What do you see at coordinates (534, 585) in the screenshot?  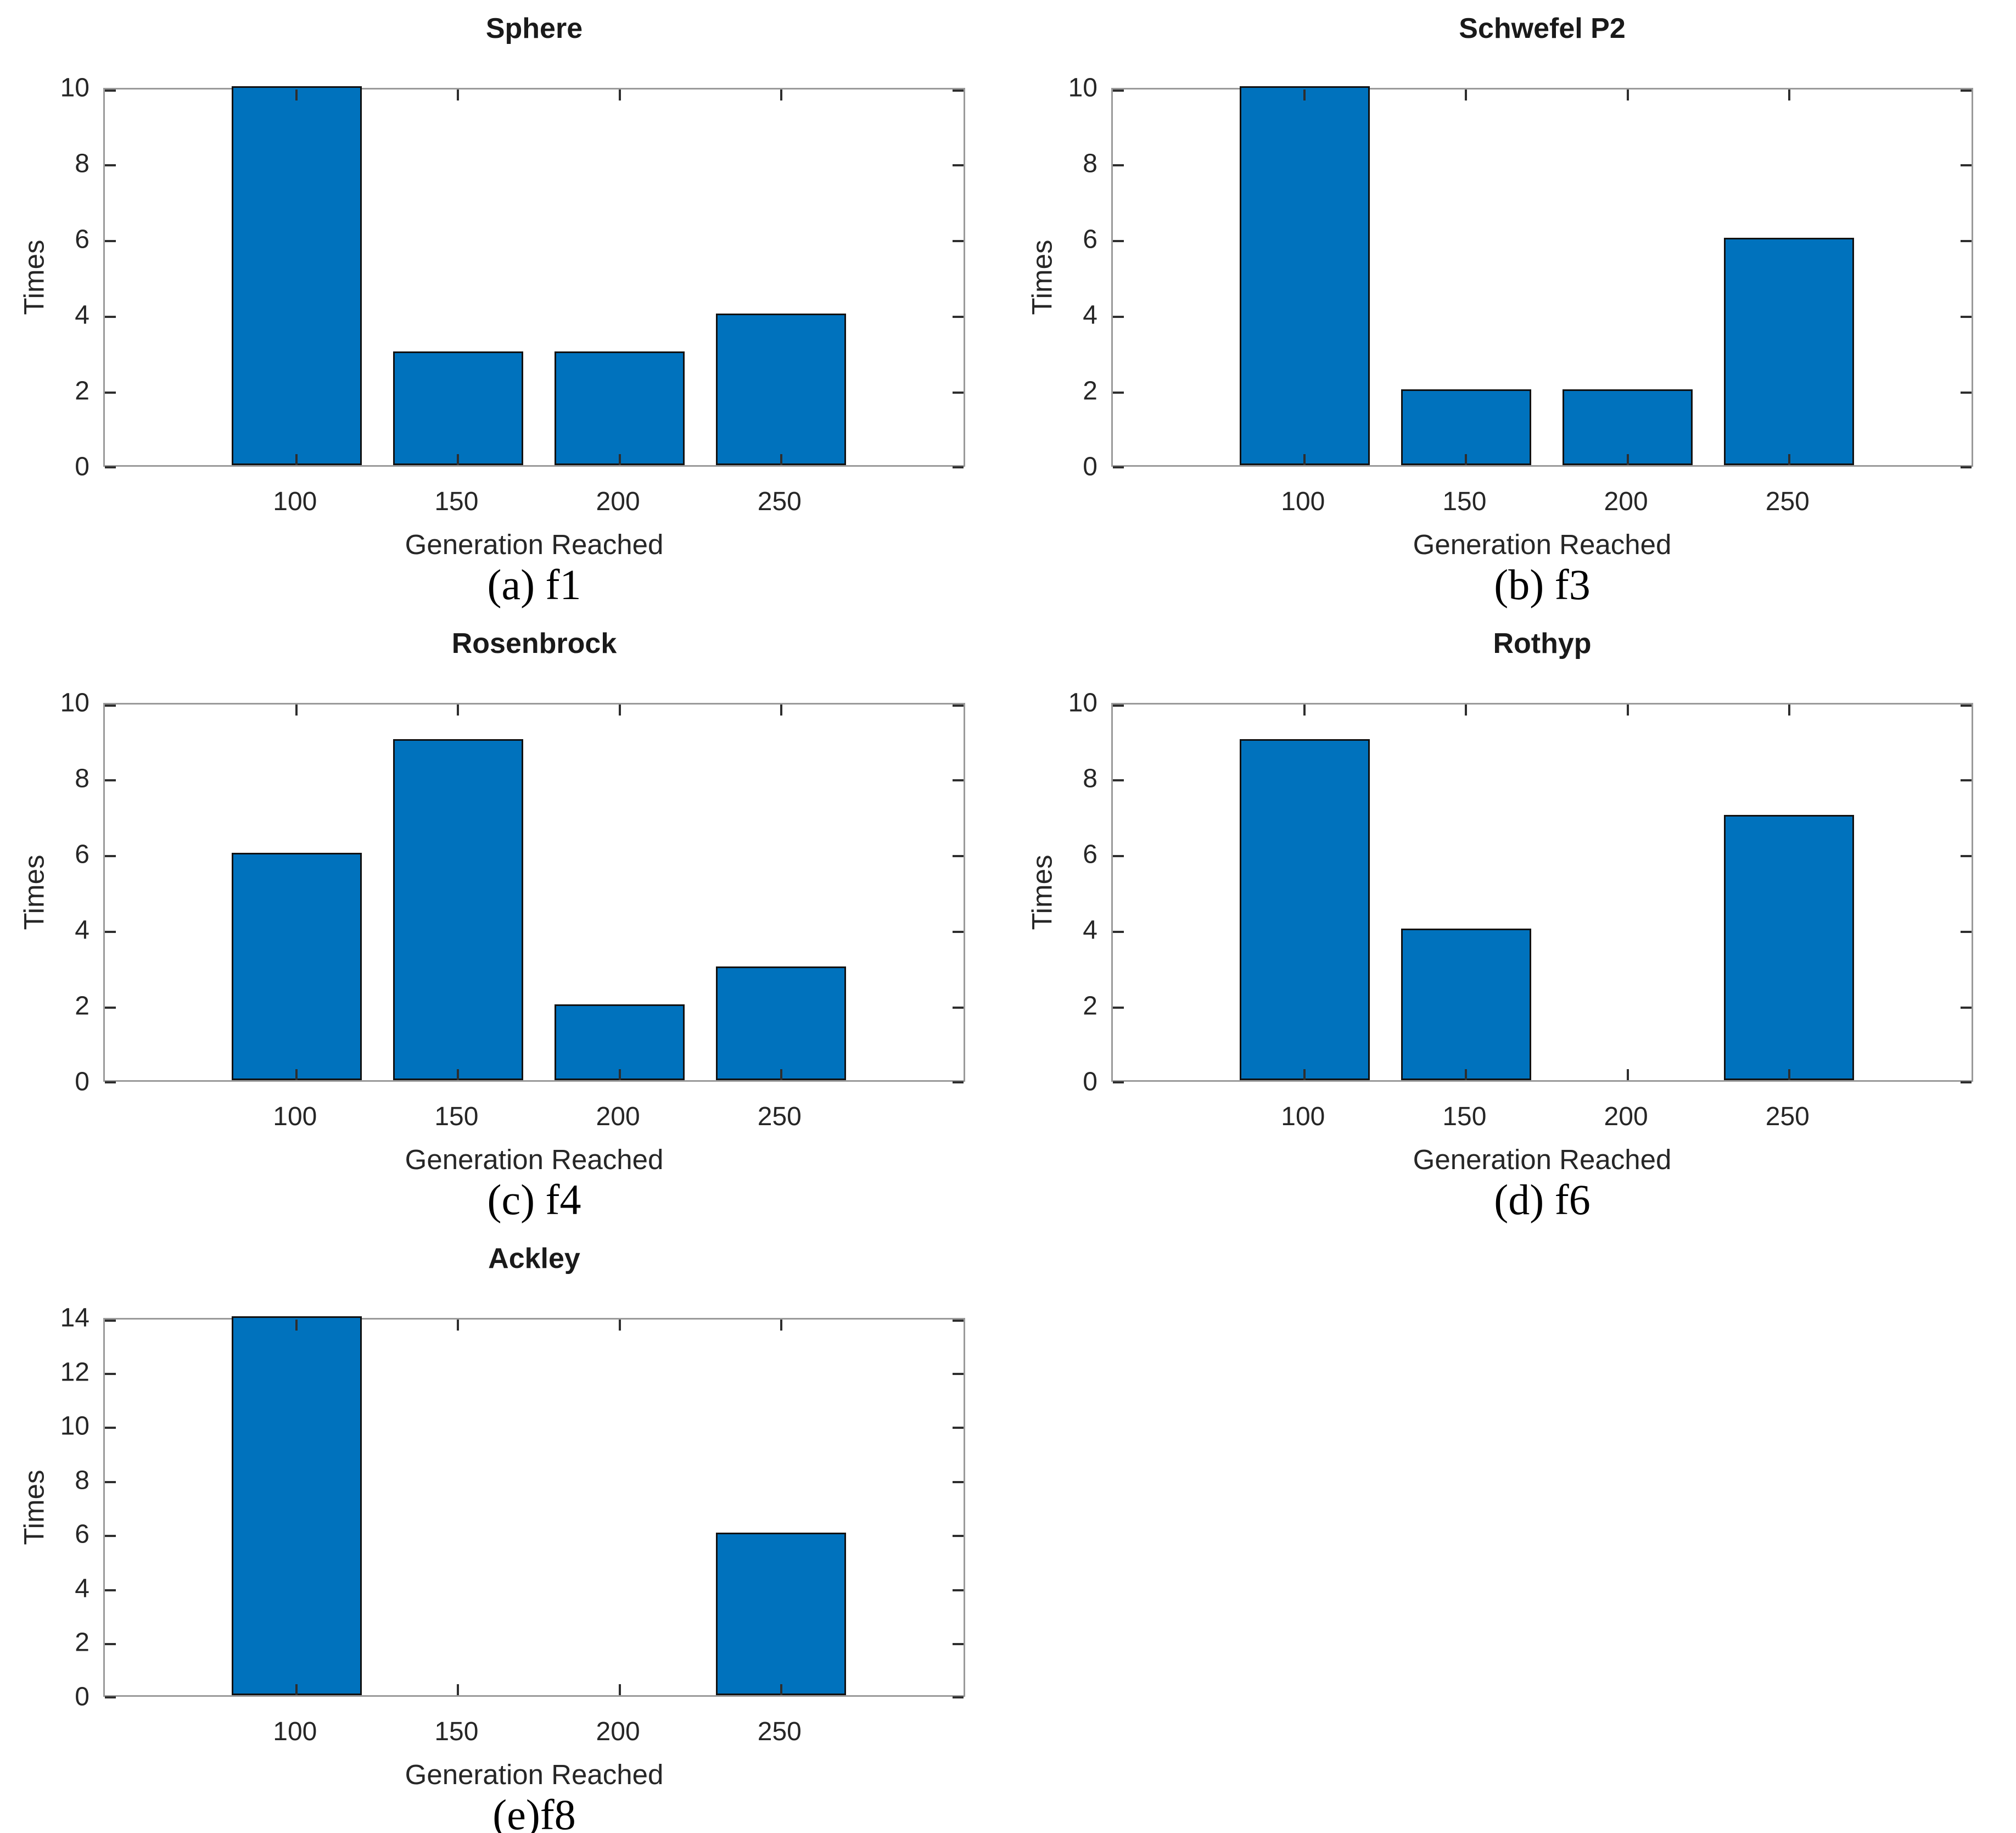 I see `chart-caption: (a) f1` at bounding box center [534, 585].